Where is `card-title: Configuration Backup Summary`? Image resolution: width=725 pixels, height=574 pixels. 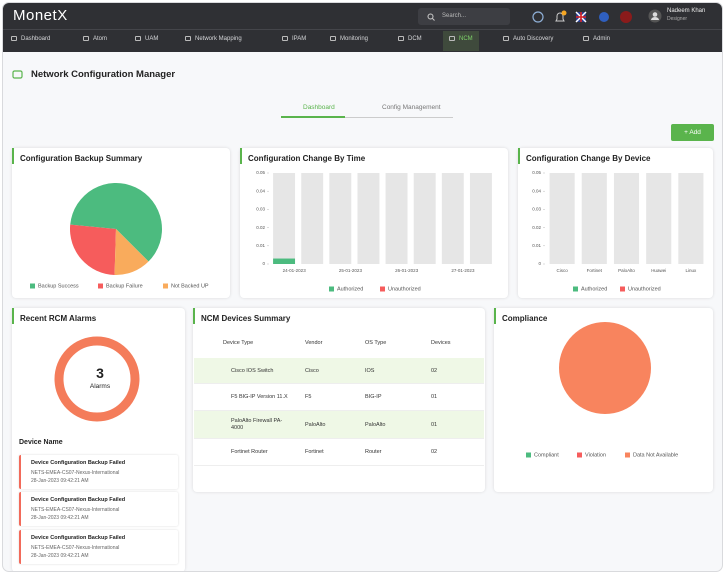
card-title: Configuration Backup Summary is located at coordinates (81, 158).